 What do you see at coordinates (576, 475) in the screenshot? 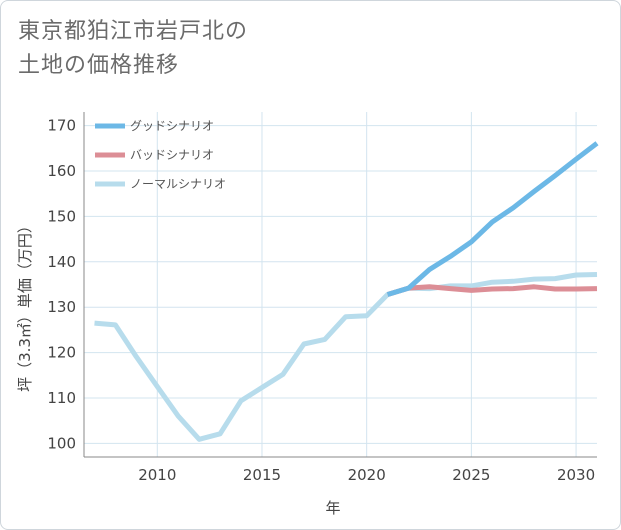
I see `x-tick-label: 2030` at bounding box center [576, 475].